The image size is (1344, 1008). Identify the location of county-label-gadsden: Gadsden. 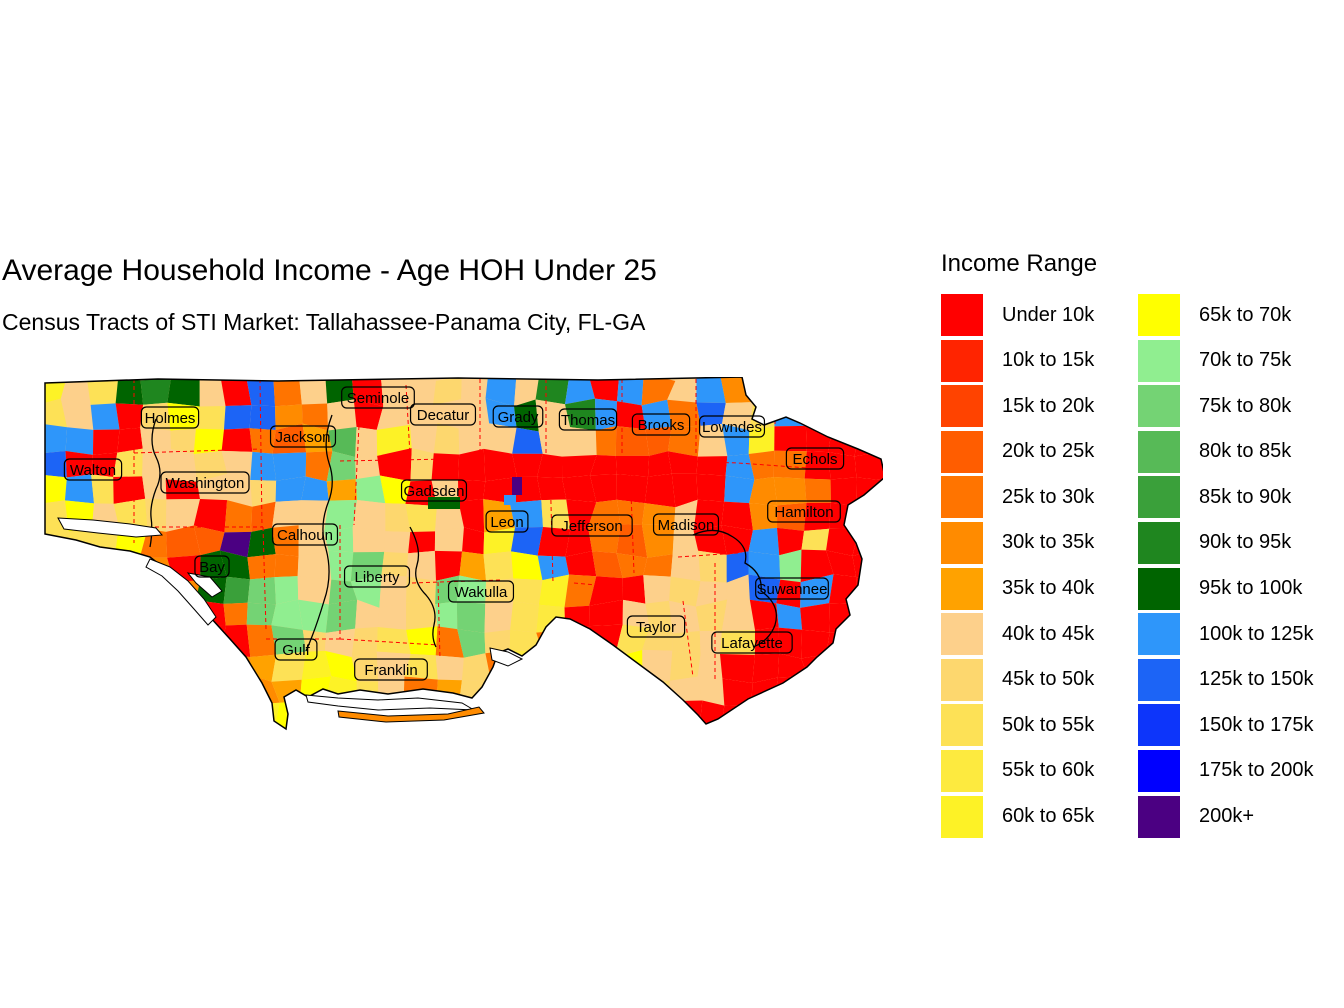
(434, 490).